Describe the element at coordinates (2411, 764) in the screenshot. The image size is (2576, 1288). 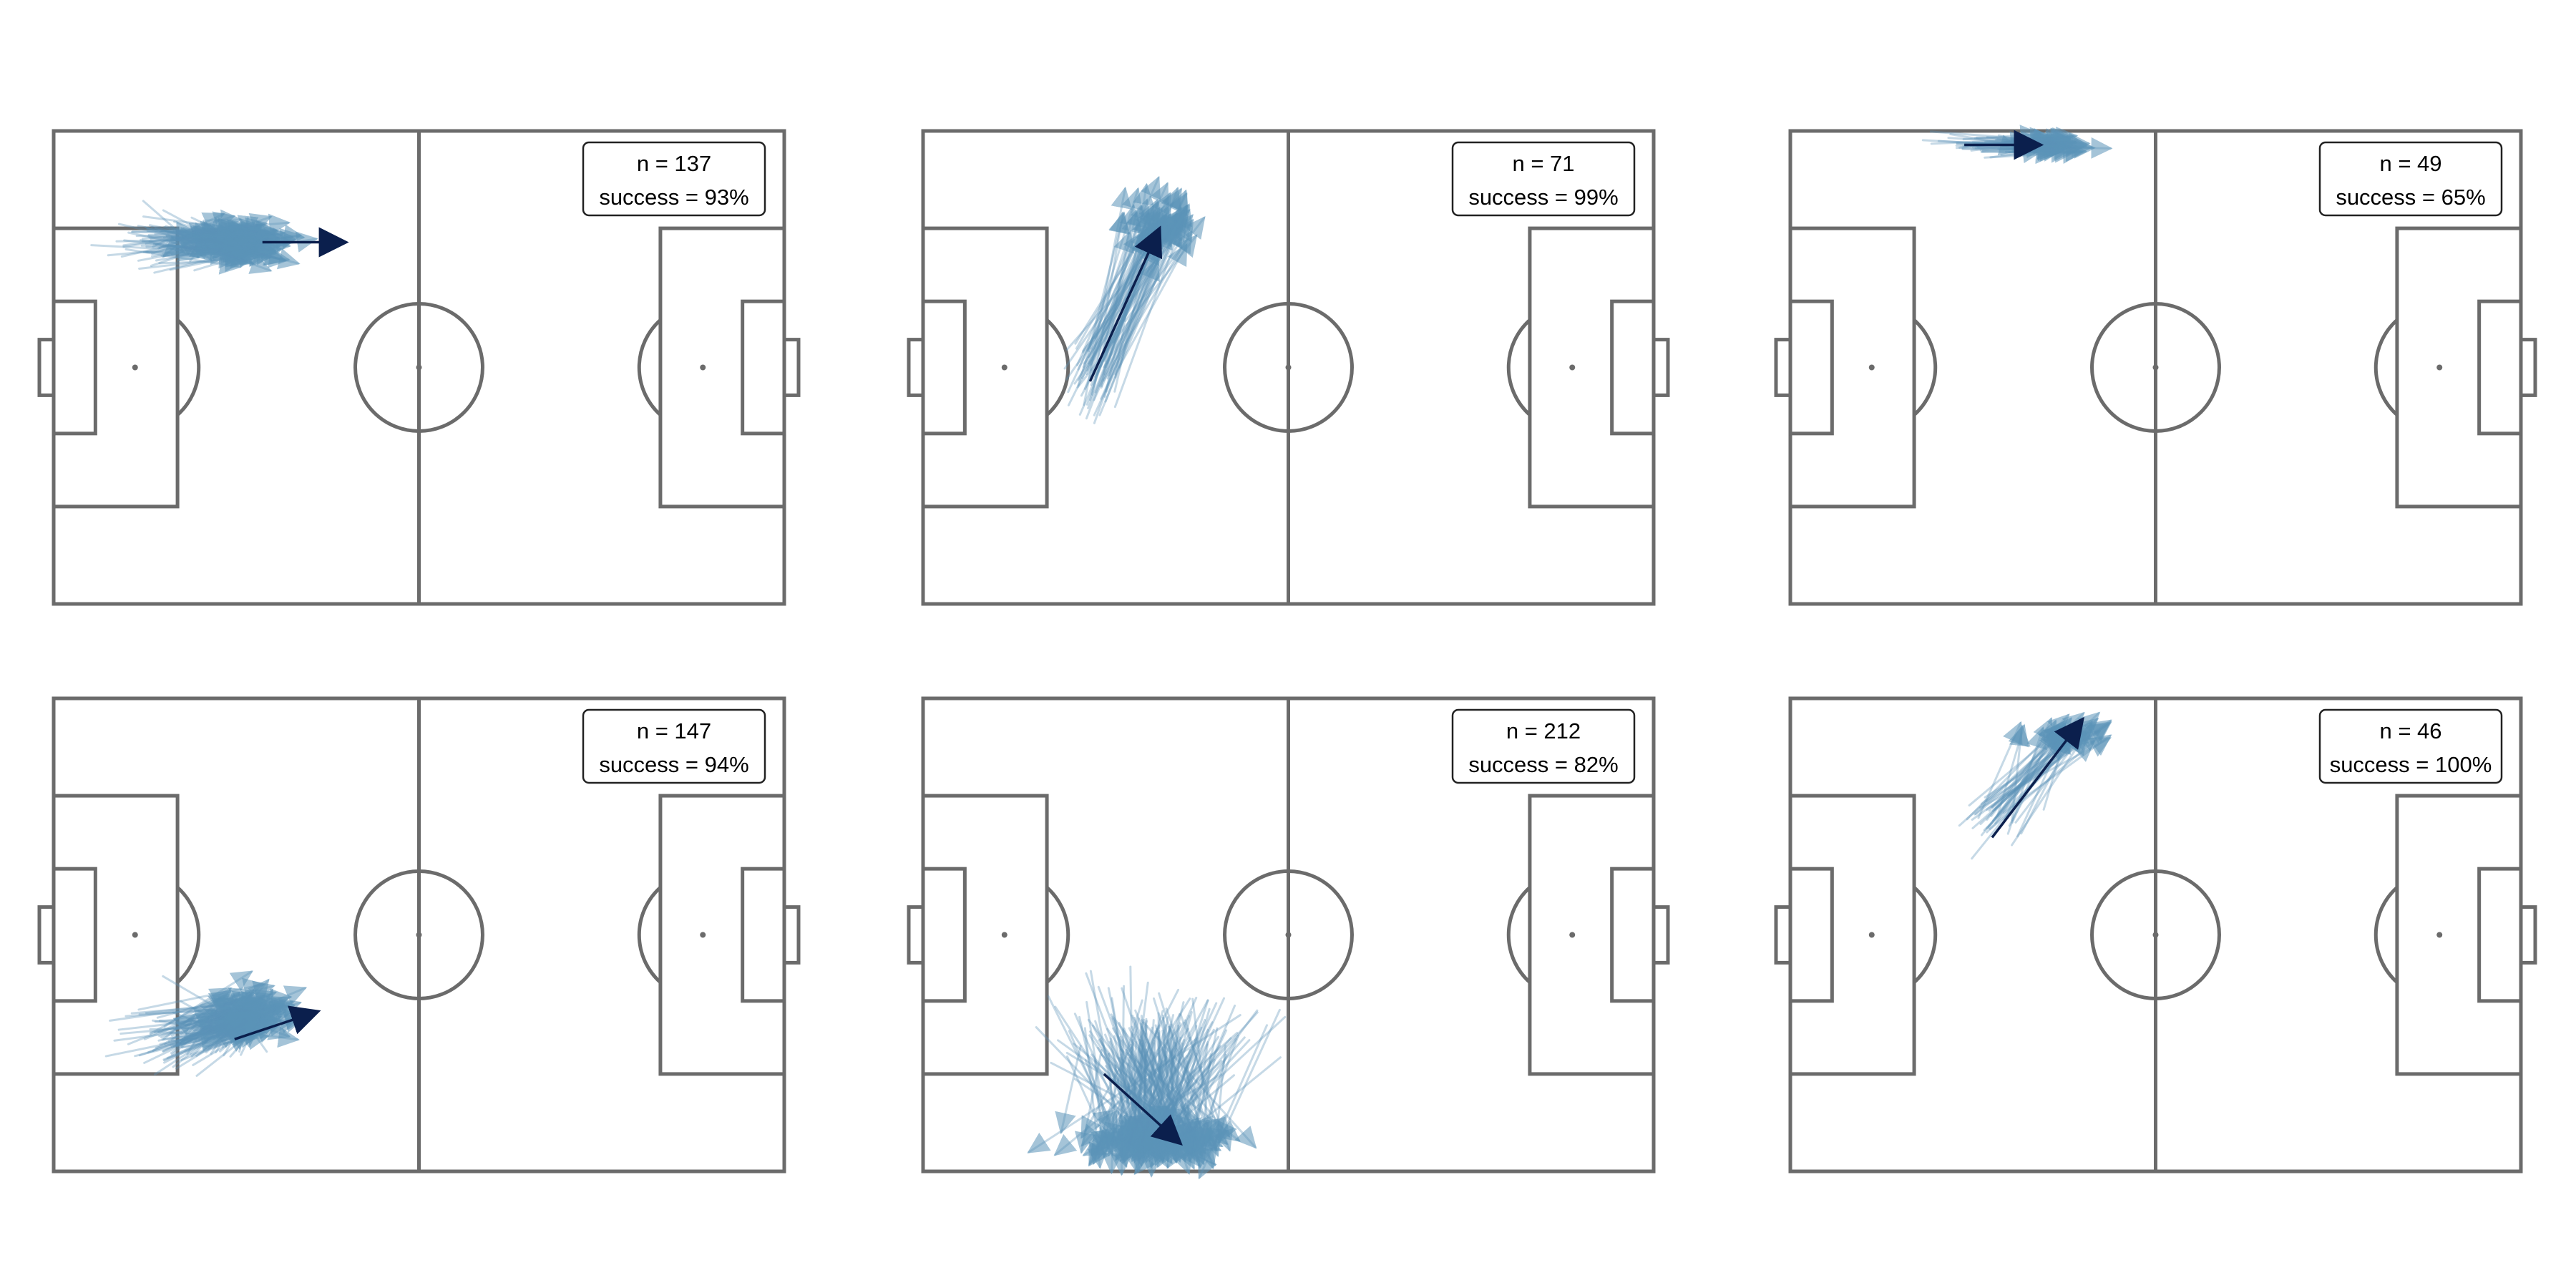
I see `success-rate-label: success = 100%` at that location.